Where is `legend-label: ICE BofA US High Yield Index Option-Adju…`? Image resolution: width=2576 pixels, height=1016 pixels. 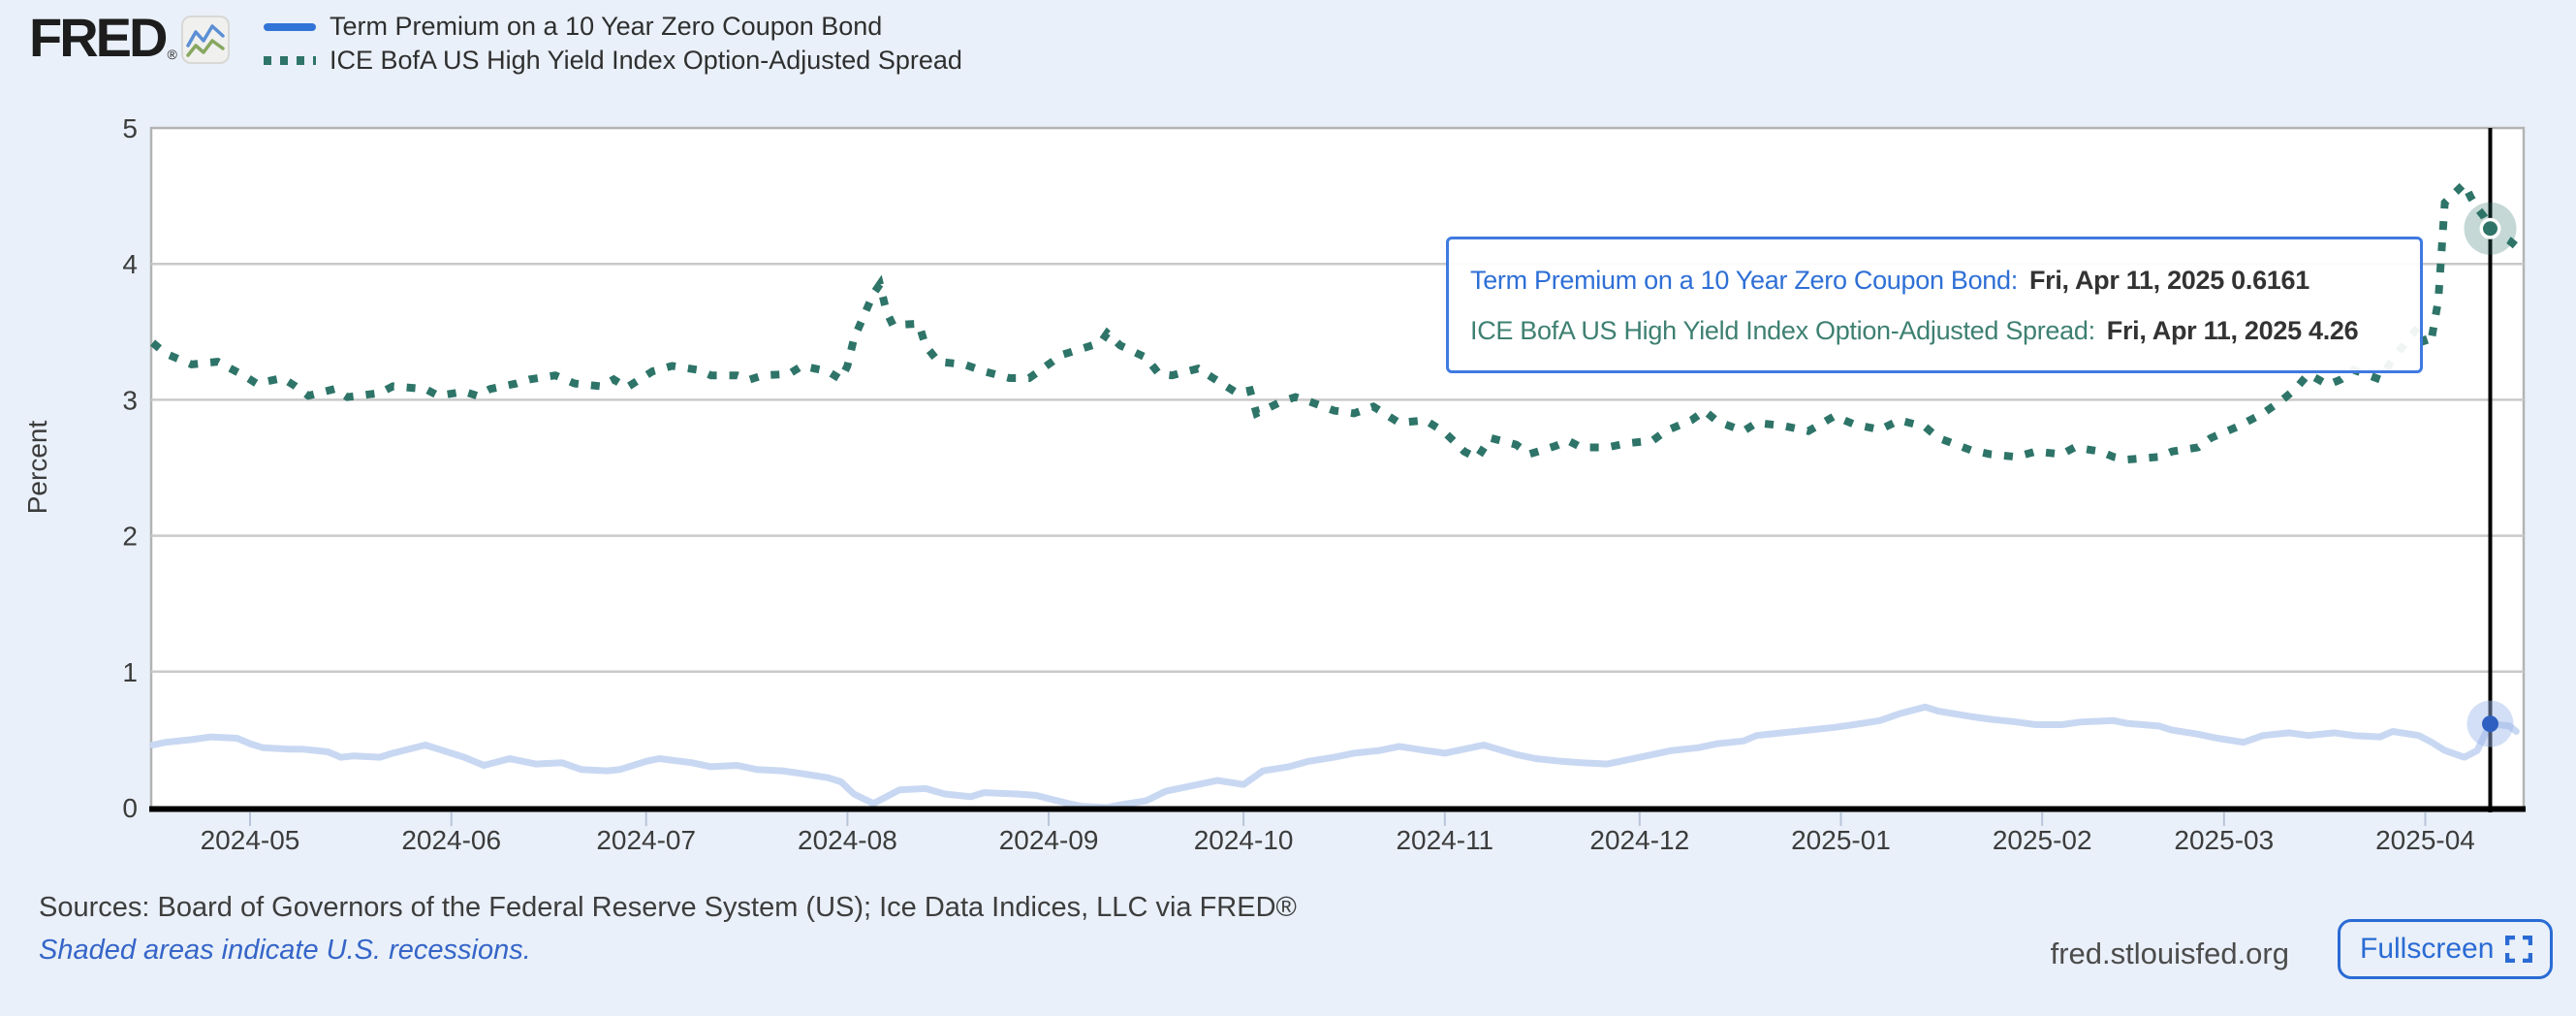
legend-label: ICE BofA US High Yield Index Option-Adju… is located at coordinates (646, 60).